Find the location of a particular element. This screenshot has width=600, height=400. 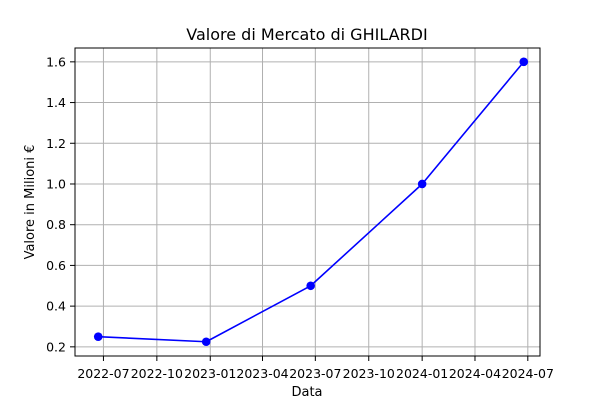

x-tick-label: 2024-07 is located at coordinates (528, 373).